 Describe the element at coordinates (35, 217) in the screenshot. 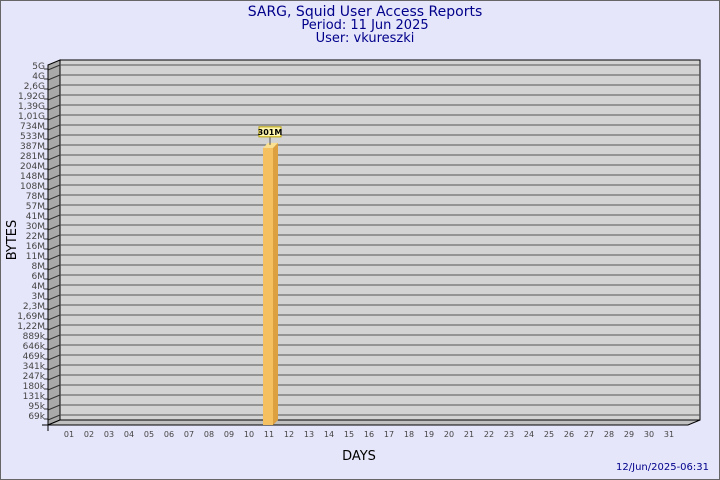

I see `y-tick-label: 41M` at that location.